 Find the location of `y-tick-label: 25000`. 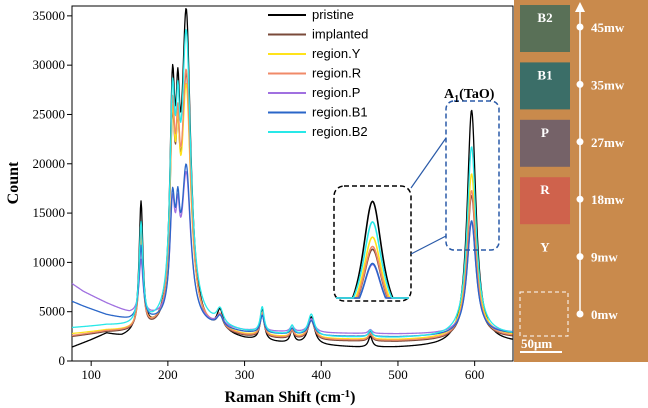

y-tick-label: 25000 is located at coordinates (49, 113).